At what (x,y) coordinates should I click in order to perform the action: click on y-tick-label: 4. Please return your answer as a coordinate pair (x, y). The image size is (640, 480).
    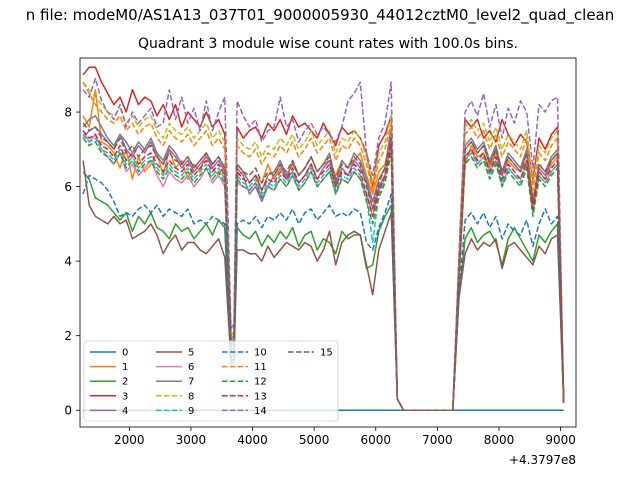
    Looking at the image, I should click on (68, 262).